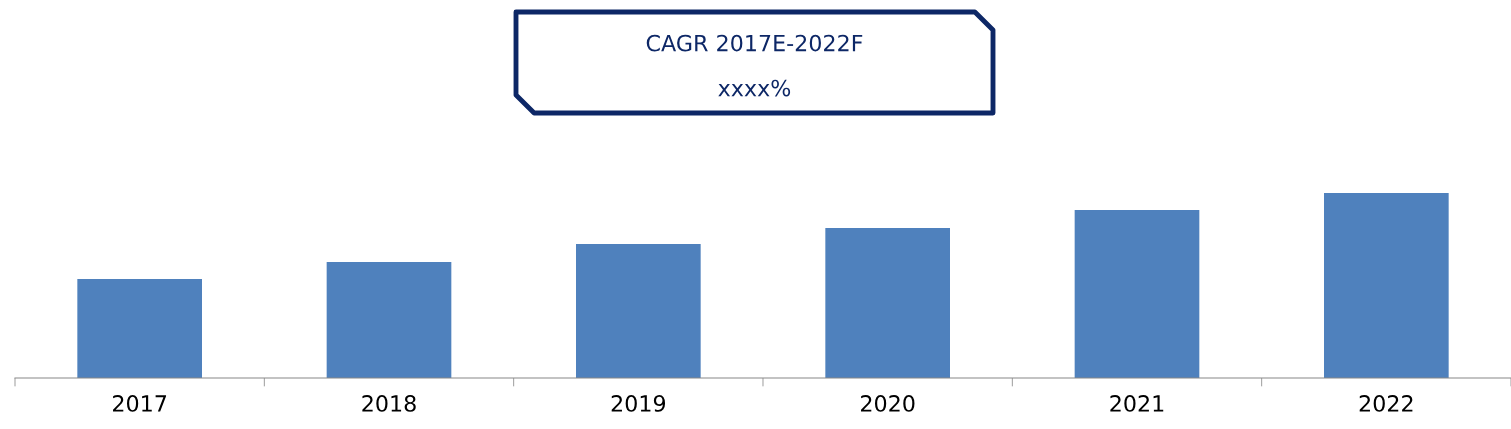 Image resolution: width=1511 pixels, height=429 pixels. What do you see at coordinates (638, 403) in the screenshot?
I see `x-tick-label: 2019` at bounding box center [638, 403].